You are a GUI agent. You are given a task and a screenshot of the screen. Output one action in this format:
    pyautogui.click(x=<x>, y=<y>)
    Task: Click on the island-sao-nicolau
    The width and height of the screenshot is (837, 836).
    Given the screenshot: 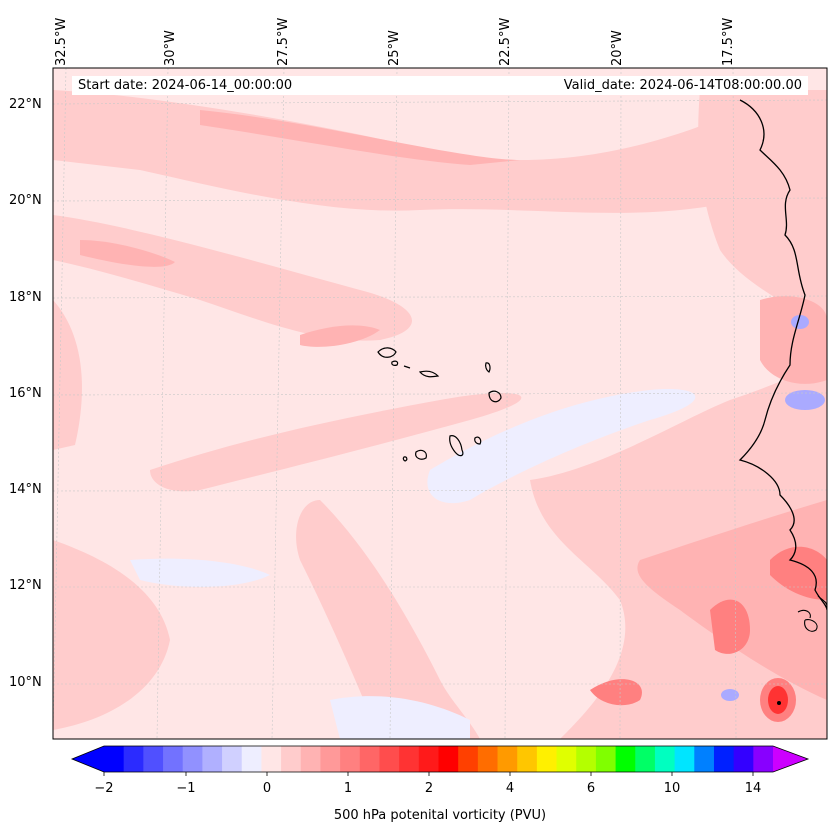 What is the action you would take?
    pyautogui.click(x=429, y=374)
    